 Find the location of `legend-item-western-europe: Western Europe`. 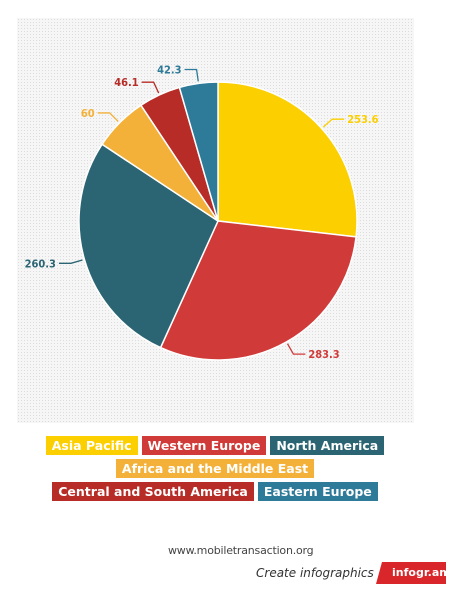

legend-item-western-europe: Western Europe is located at coordinates (204, 445).